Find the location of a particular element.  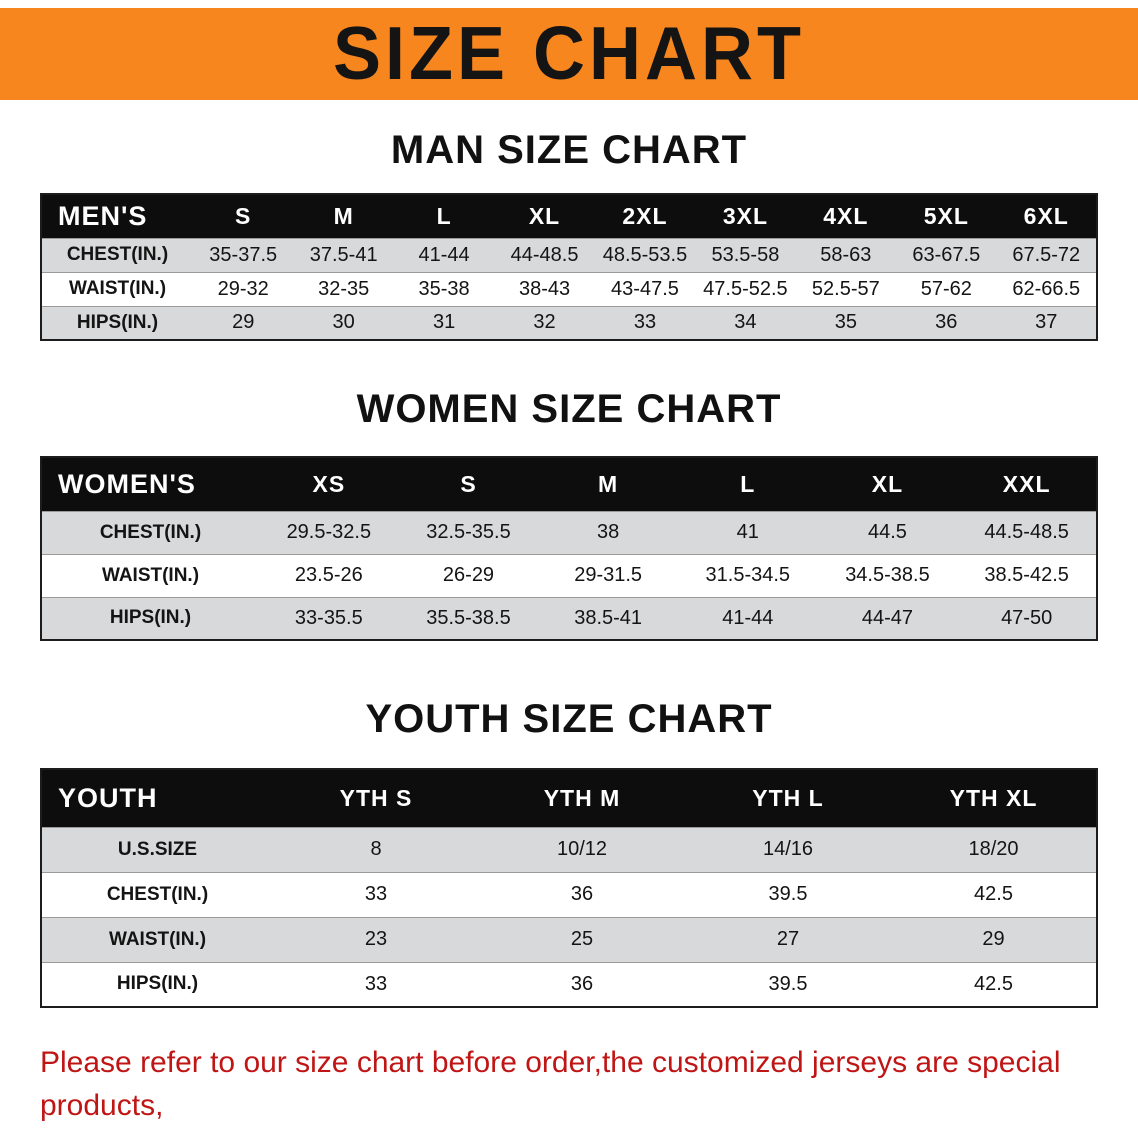

size-column-header: 6XL is located at coordinates (1046, 215).